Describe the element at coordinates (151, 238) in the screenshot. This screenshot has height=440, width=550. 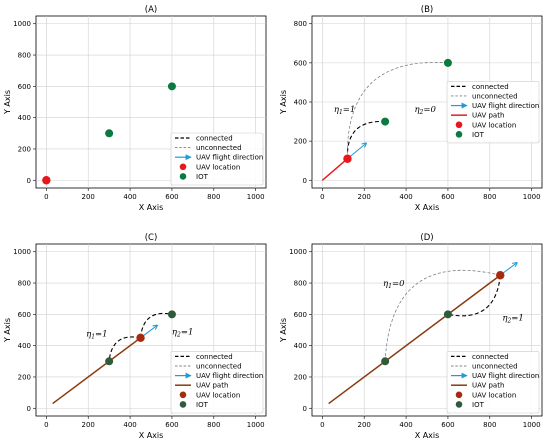
I see `panel-title: (C)` at that location.